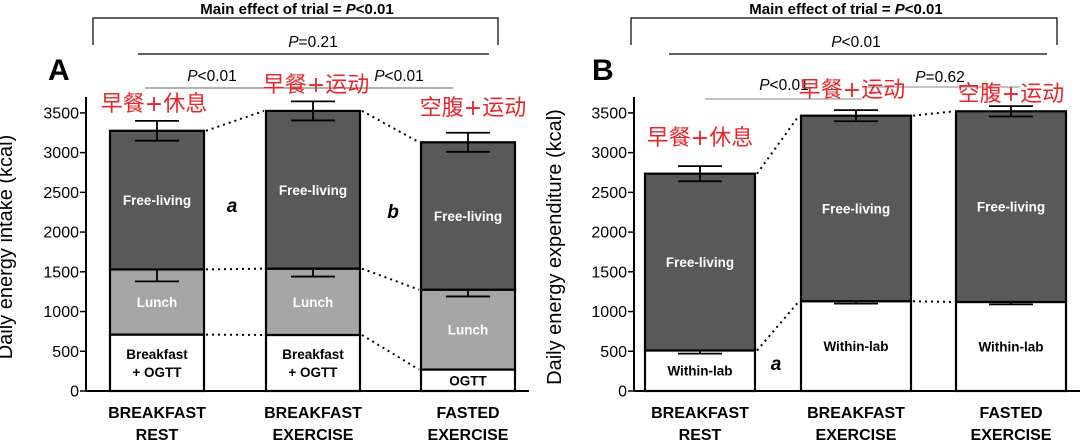  I want to click on panel-b-right-p: P=0.62, so click(940, 77).